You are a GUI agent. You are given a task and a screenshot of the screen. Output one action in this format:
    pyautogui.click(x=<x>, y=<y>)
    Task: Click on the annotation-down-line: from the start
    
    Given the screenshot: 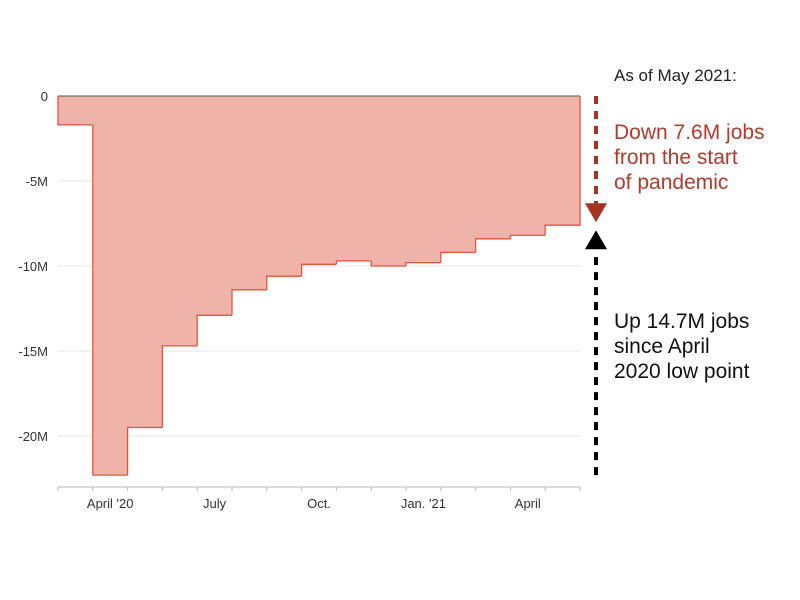 What is the action you would take?
    pyautogui.click(x=676, y=157)
    